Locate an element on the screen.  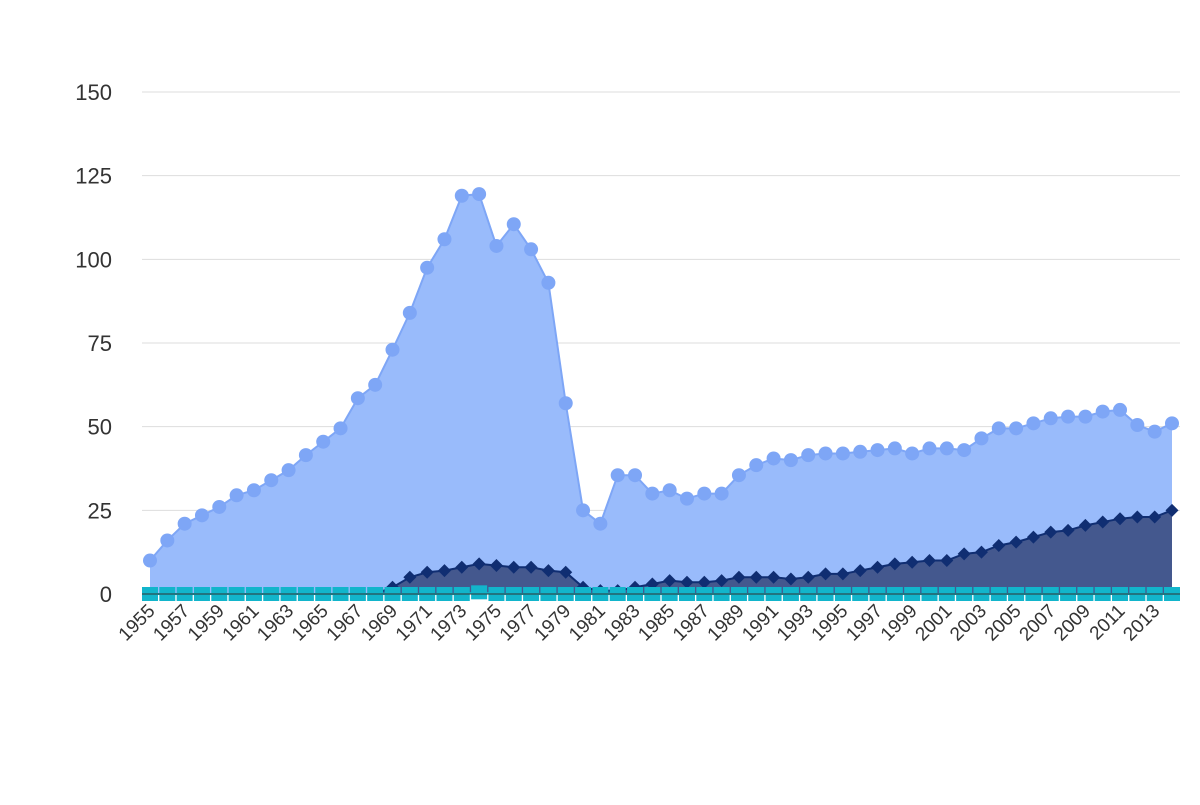
series-1-point-2011 is located at coordinates (1120, 409).